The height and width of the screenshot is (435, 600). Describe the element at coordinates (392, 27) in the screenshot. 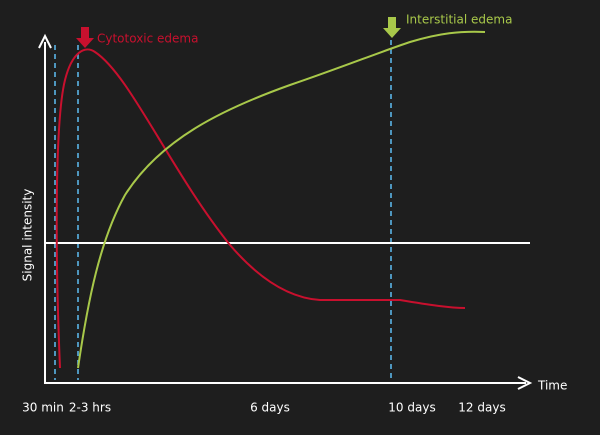

I see `interstitial-arrow` at that location.